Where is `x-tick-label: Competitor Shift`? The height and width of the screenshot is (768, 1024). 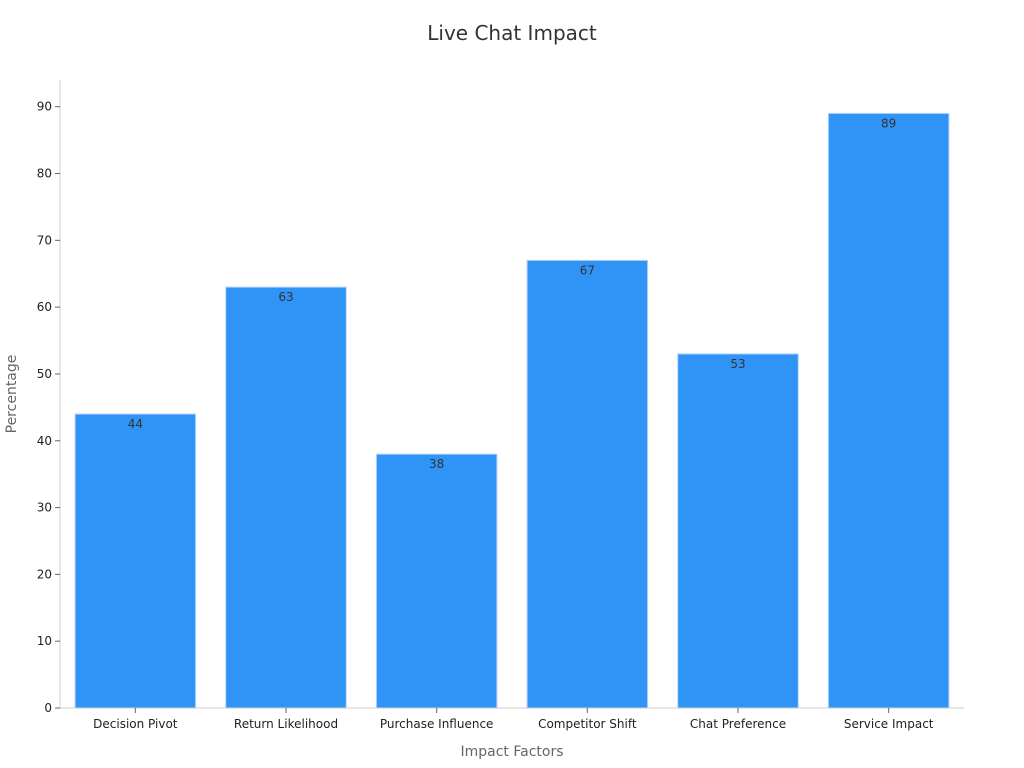
x-tick-label: Competitor Shift is located at coordinates (587, 724).